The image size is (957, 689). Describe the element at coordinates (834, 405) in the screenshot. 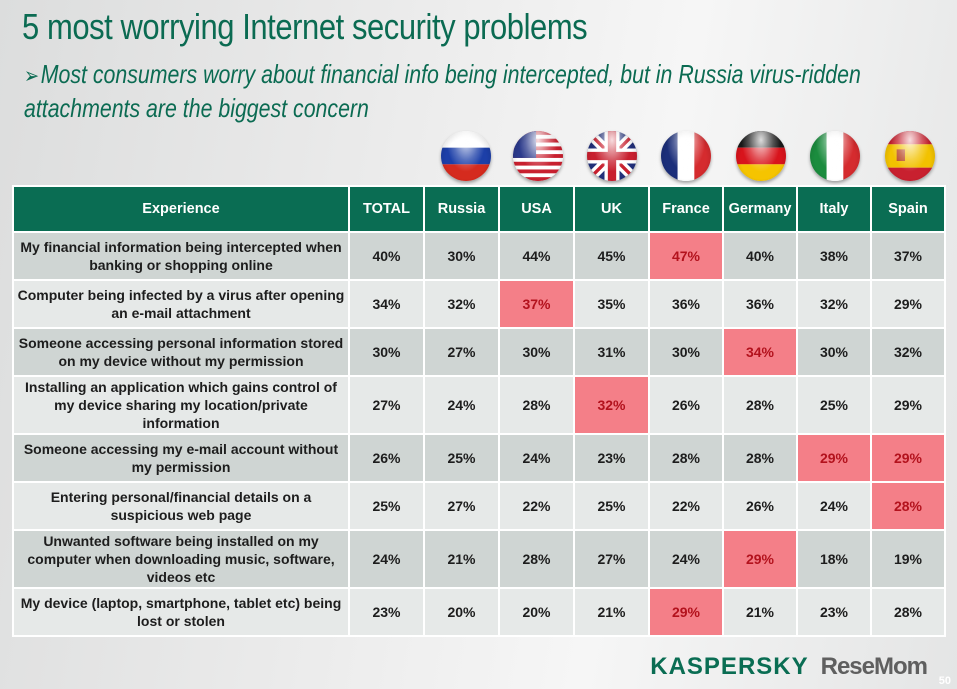

I see `value-cell-italy: 25%` at that location.